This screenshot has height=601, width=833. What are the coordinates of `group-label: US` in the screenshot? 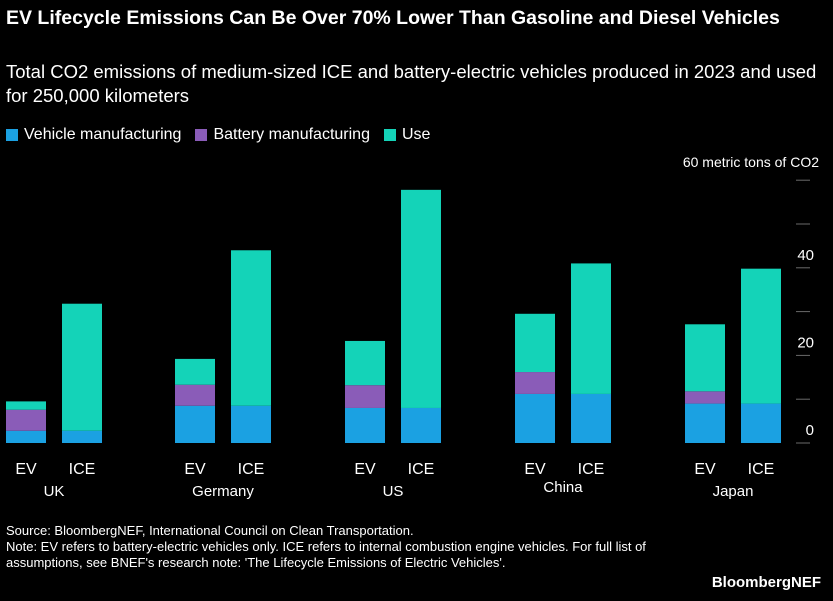 It's located at (393, 491).